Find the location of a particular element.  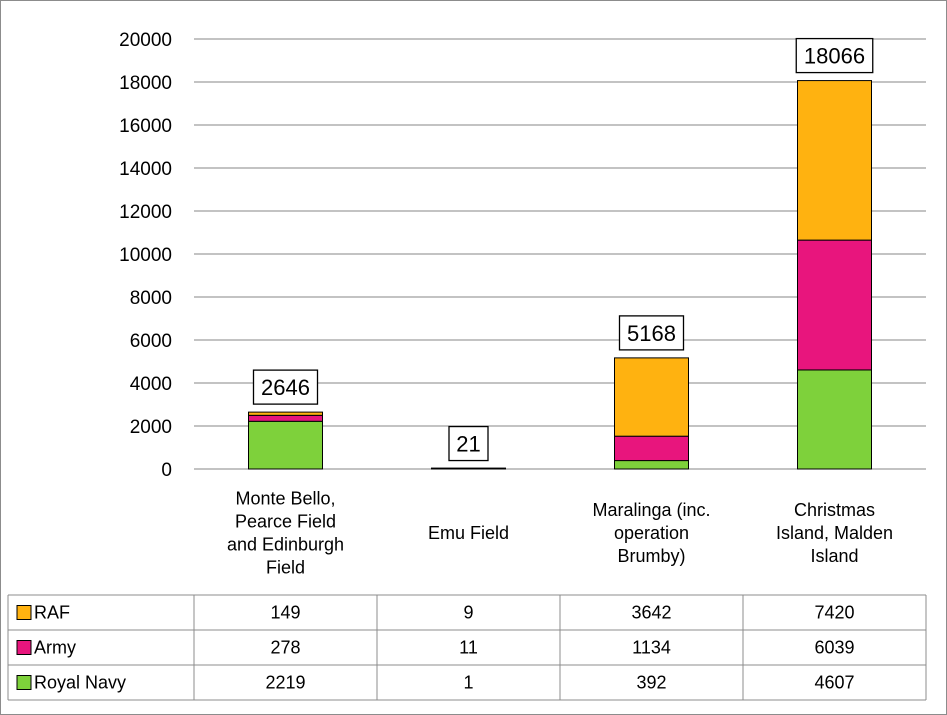

category-label: Monte Bello, is located at coordinates (285, 499).